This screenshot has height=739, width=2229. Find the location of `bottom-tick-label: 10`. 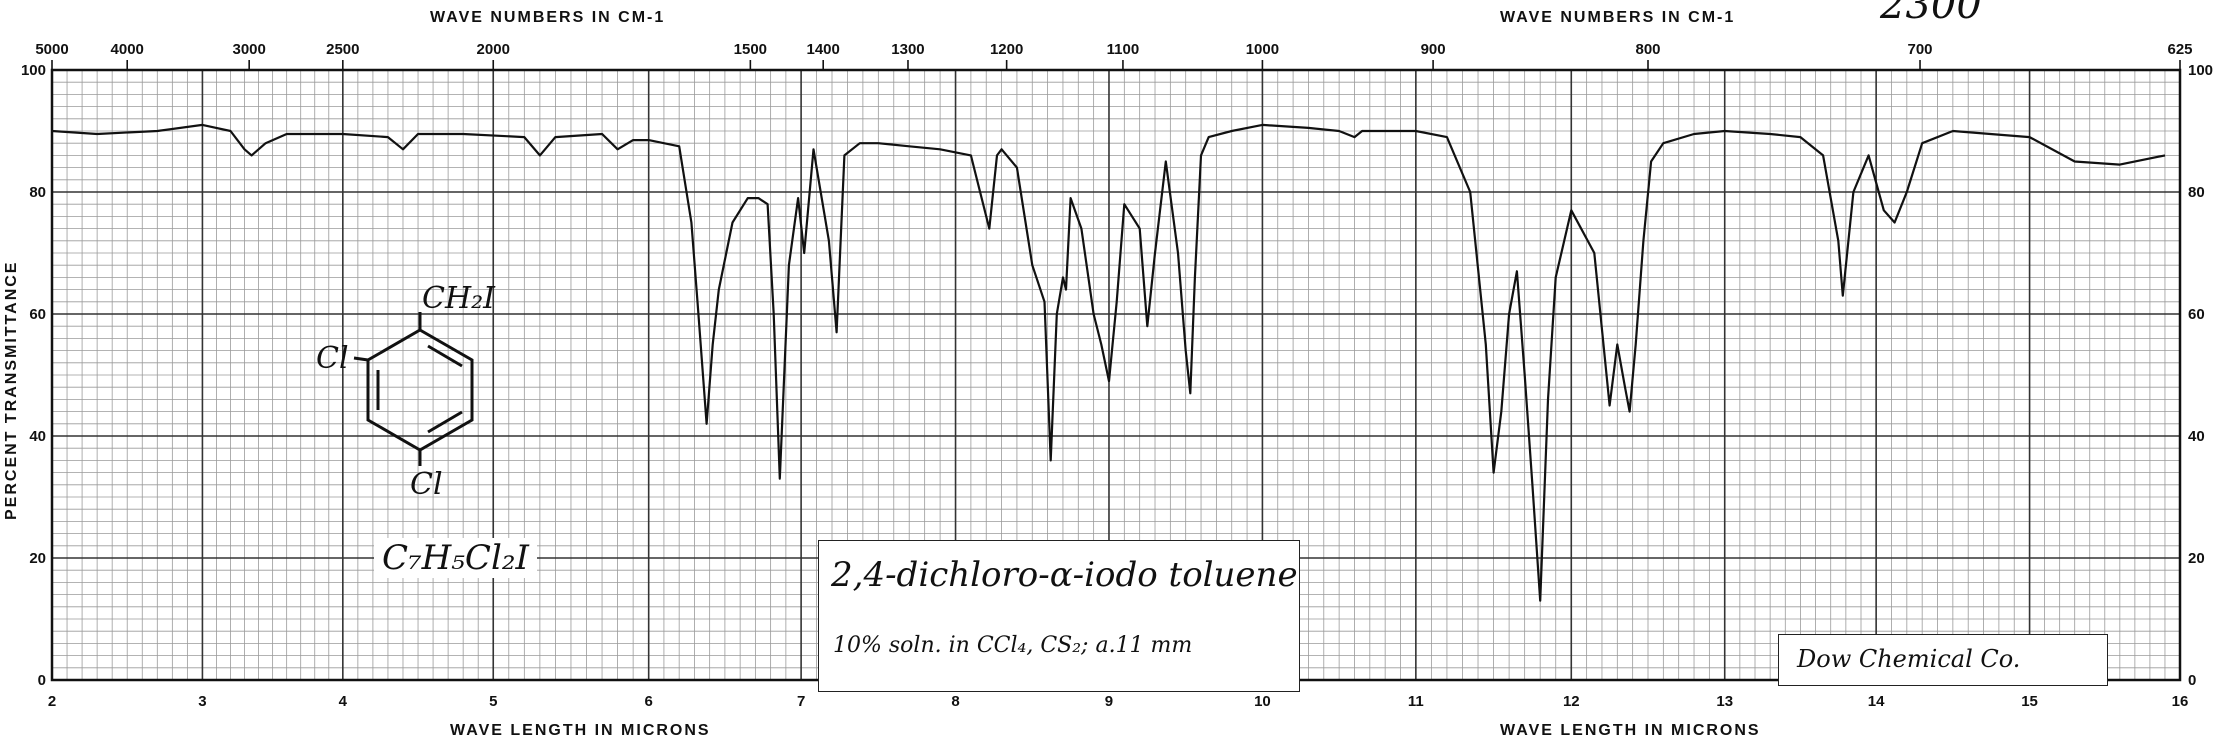

bottom-tick-label: 10 is located at coordinates (1262, 701).